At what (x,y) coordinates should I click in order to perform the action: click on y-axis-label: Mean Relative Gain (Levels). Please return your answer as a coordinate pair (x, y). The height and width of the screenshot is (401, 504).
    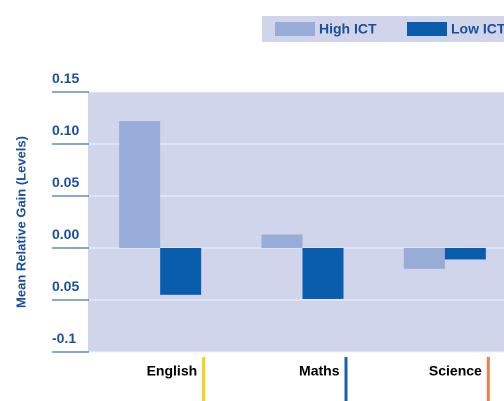
    Looking at the image, I should click on (20, 222).